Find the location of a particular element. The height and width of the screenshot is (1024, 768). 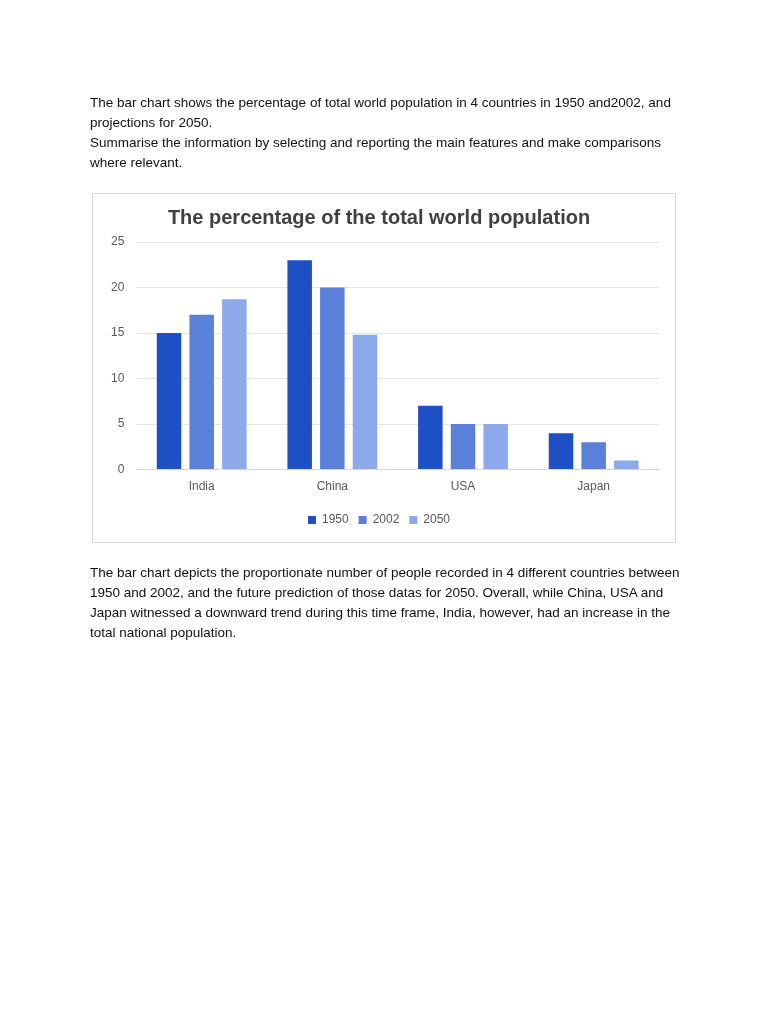

legend-label: 2002 is located at coordinates (386, 519).